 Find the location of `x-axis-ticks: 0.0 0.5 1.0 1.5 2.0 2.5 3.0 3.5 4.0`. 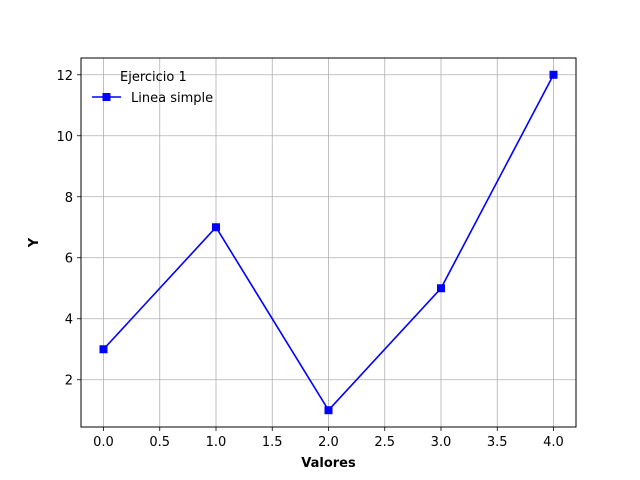

x-axis-ticks: 0.0 0.5 1.0 1.5 2.0 2.5 3.0 3.5 4.0 is located at coordinates (328, 438).